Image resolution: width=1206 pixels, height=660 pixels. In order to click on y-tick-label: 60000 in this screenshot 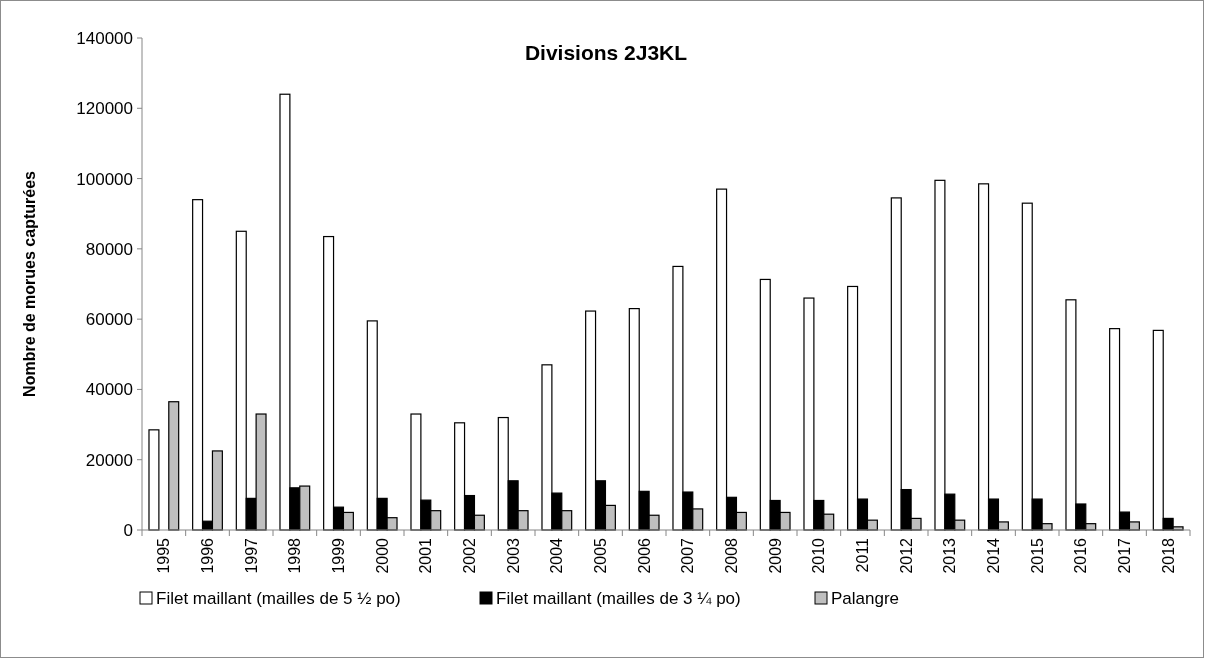, I will do `click(109, 320)`.